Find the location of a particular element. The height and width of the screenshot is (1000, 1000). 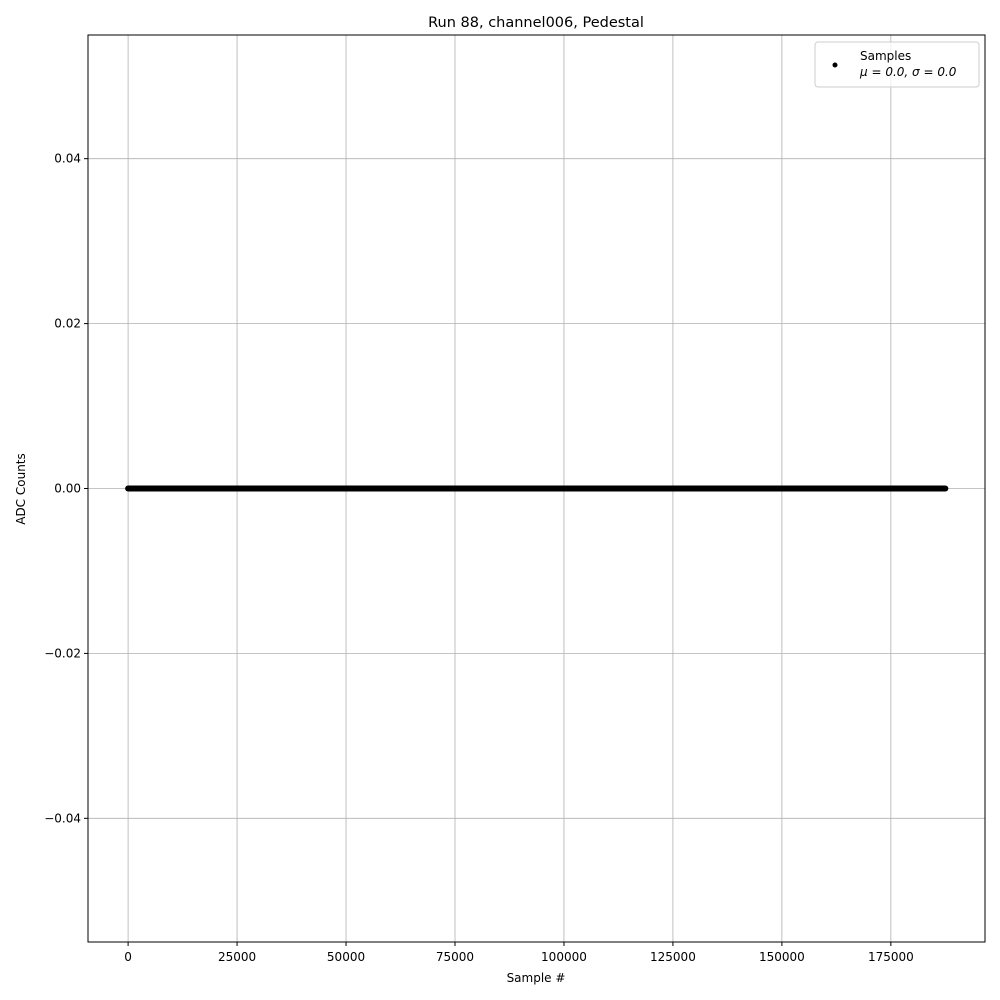

x-tick-label: 175000 is located at coordinates (891, 957).